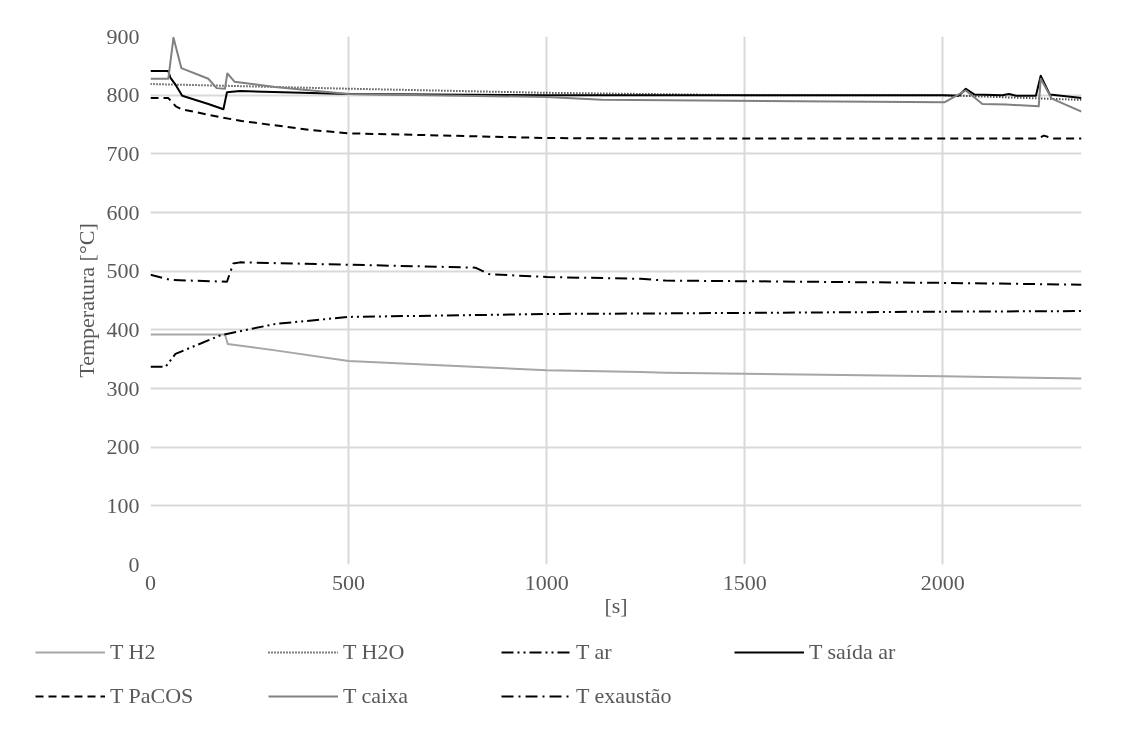 The height and width of the screenshot is (756, 1132). What do you see at coordinates (594, 652) in the screenshot?
I see `legend-label: T ar` at bounding box center [594, 652].